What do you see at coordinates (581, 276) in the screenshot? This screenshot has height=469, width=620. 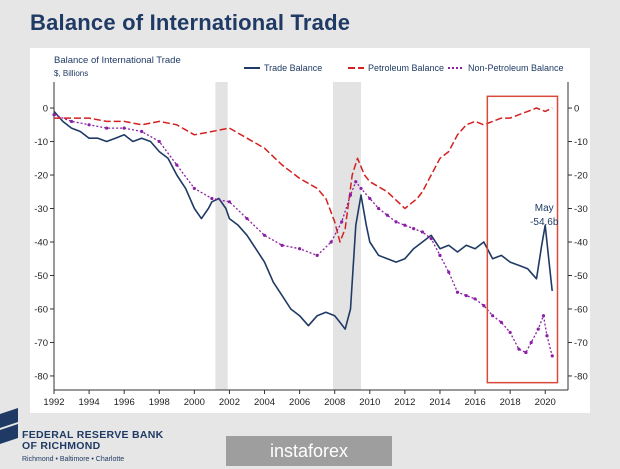 I see `y-tick-label-right-5: -50` at bounding box center [581, 276].